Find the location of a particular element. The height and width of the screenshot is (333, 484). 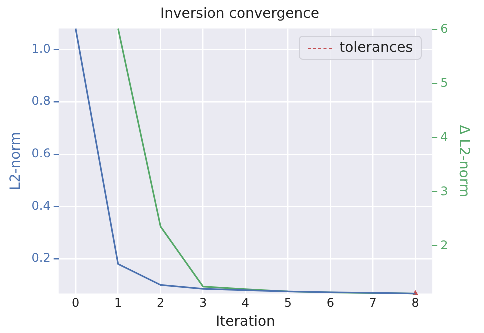

x-axis-title: Iteration is located at coordinates (246, 322).